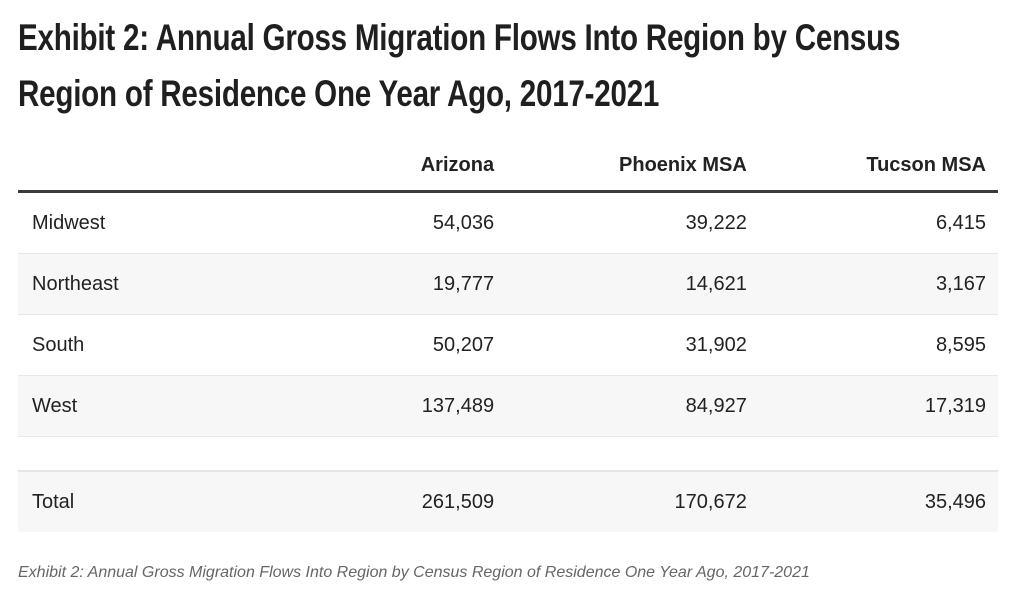 The image size is (1024, 594). What do you see at coordinates (632, 222) in the screenshot?
I see `cell: 39,222` at bounding box center [632, 222].